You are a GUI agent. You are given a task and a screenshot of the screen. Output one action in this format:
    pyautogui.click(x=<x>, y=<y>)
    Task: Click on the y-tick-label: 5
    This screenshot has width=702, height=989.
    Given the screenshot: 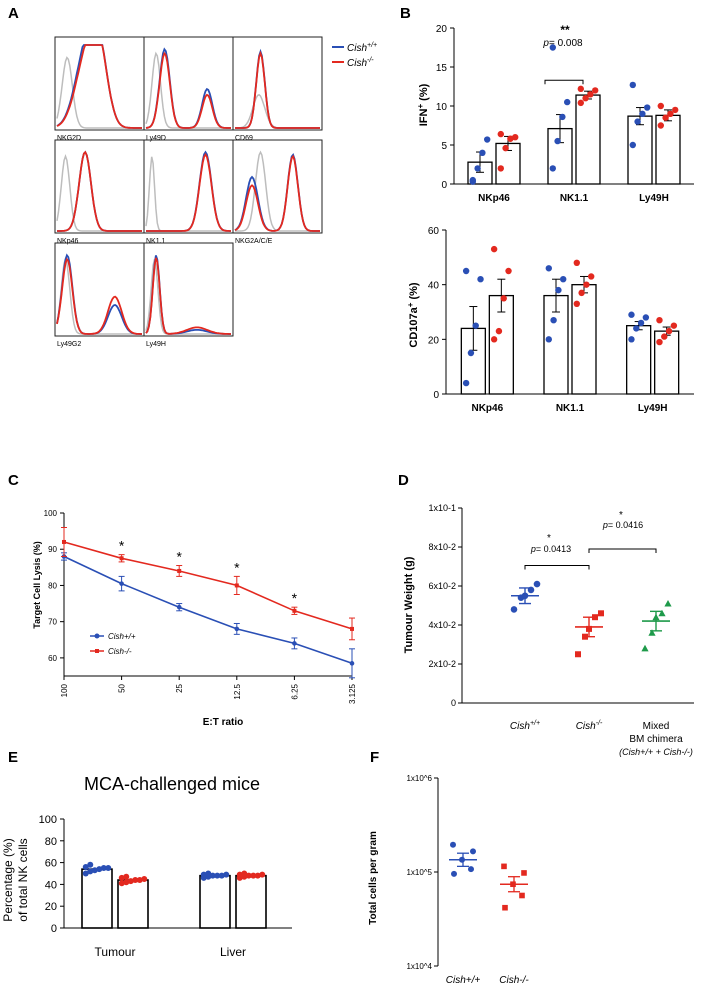 What is the action you would take?
    pyautogui.click(x=444, y=146)
    